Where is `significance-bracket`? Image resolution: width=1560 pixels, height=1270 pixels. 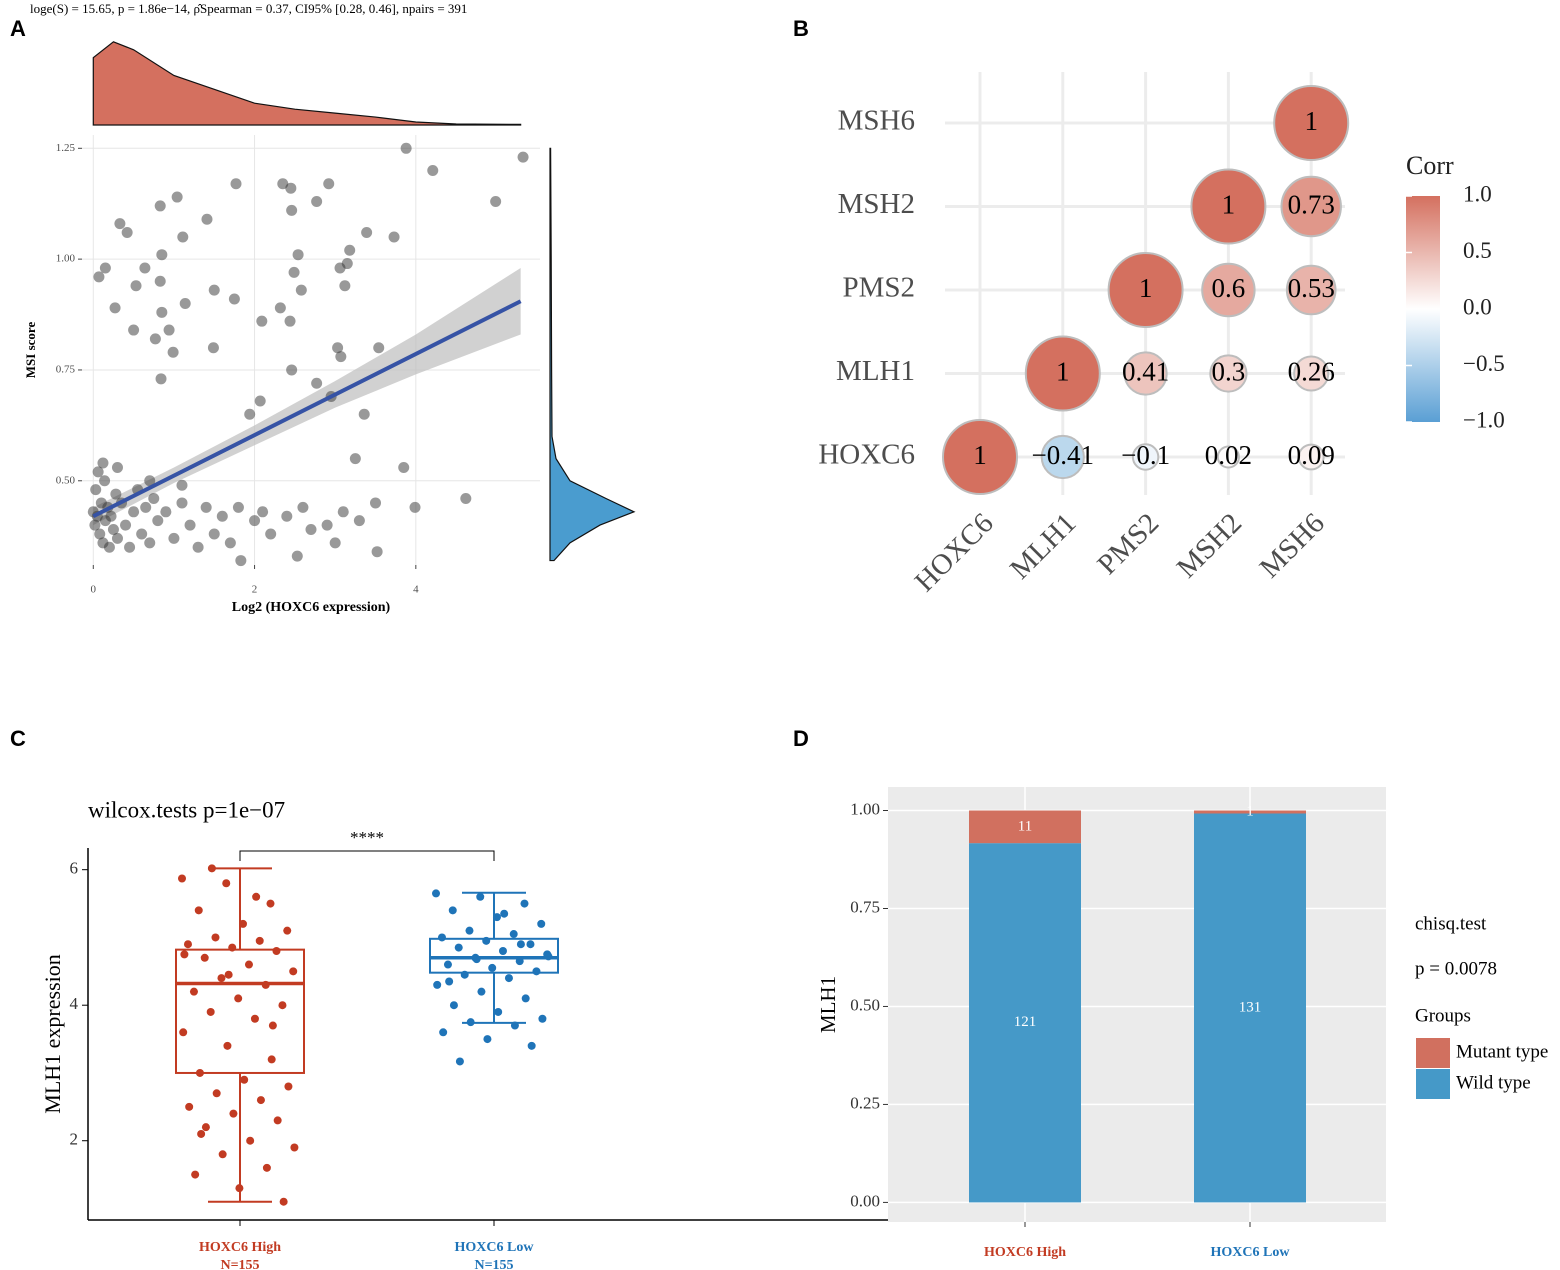 significance-bracket is located at coordinates (367, 855).